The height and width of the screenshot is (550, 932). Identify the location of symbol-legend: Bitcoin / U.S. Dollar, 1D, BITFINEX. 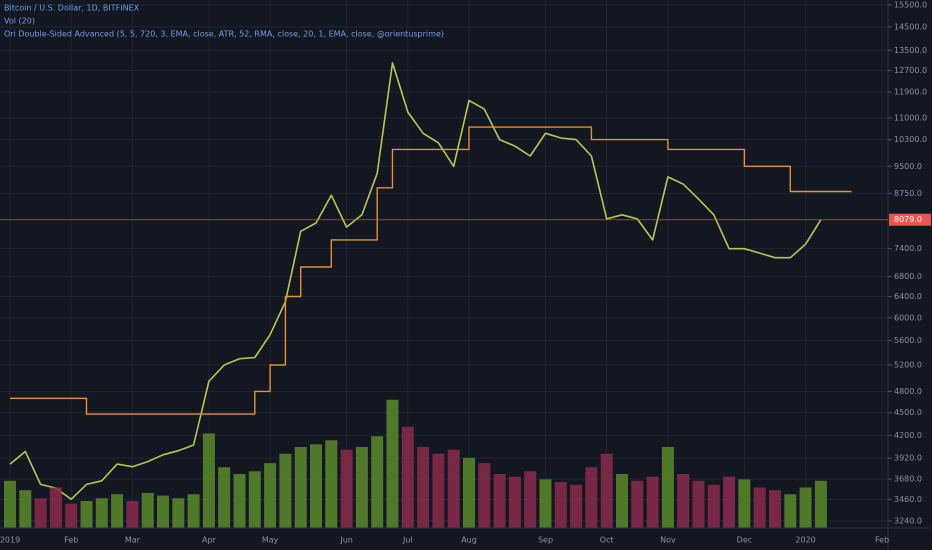
(72, 8).